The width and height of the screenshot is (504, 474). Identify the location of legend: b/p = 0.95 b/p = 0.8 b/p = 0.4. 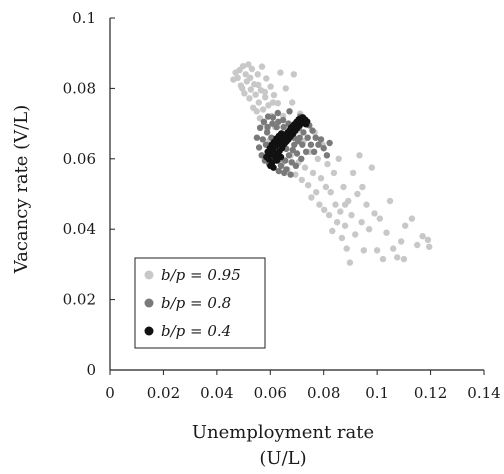
(200, 303).